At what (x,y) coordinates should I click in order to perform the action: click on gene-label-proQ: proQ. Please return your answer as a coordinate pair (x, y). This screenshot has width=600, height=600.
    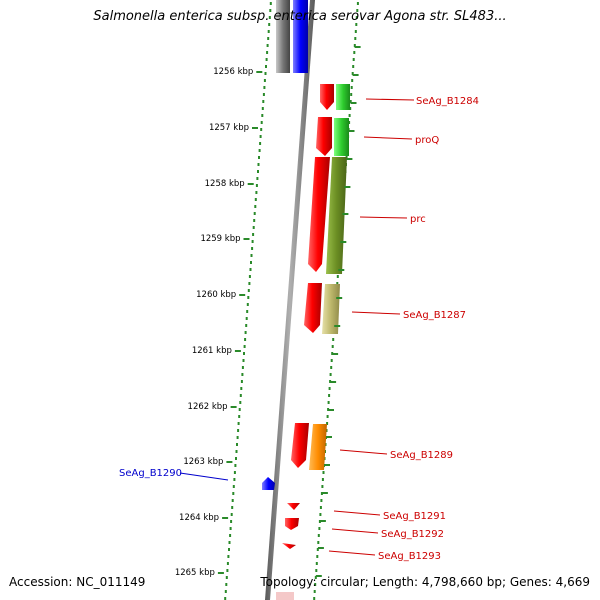
    Looking at the image, I should click on (427, 140).